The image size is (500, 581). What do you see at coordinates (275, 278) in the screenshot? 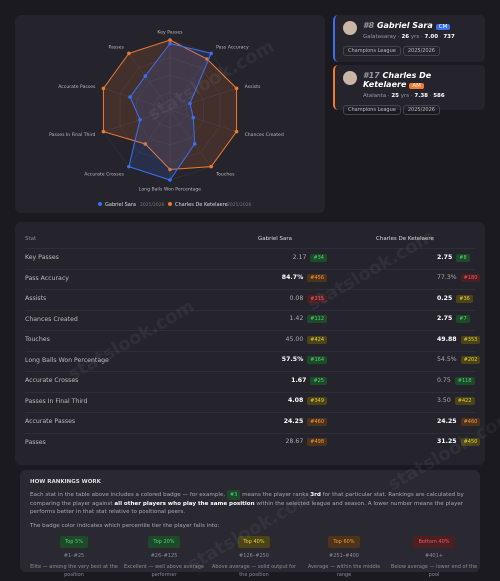
I see `stat-cell: 84.7% #456` at bounding box center [275, 278].